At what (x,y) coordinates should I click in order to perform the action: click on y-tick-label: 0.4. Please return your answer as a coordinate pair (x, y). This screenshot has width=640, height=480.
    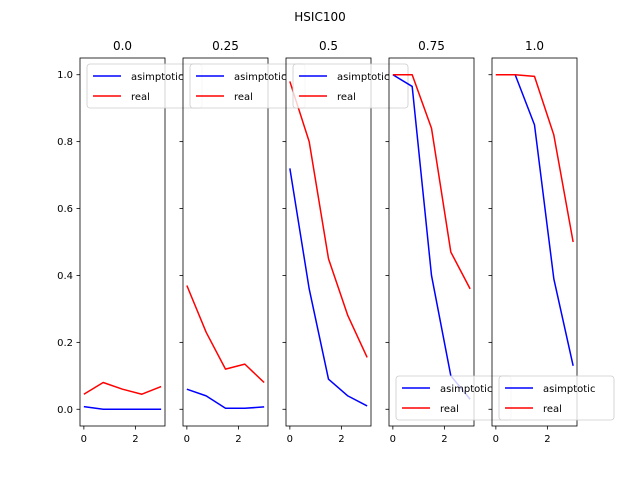
    Looking at the image, I should click on (65, 276).